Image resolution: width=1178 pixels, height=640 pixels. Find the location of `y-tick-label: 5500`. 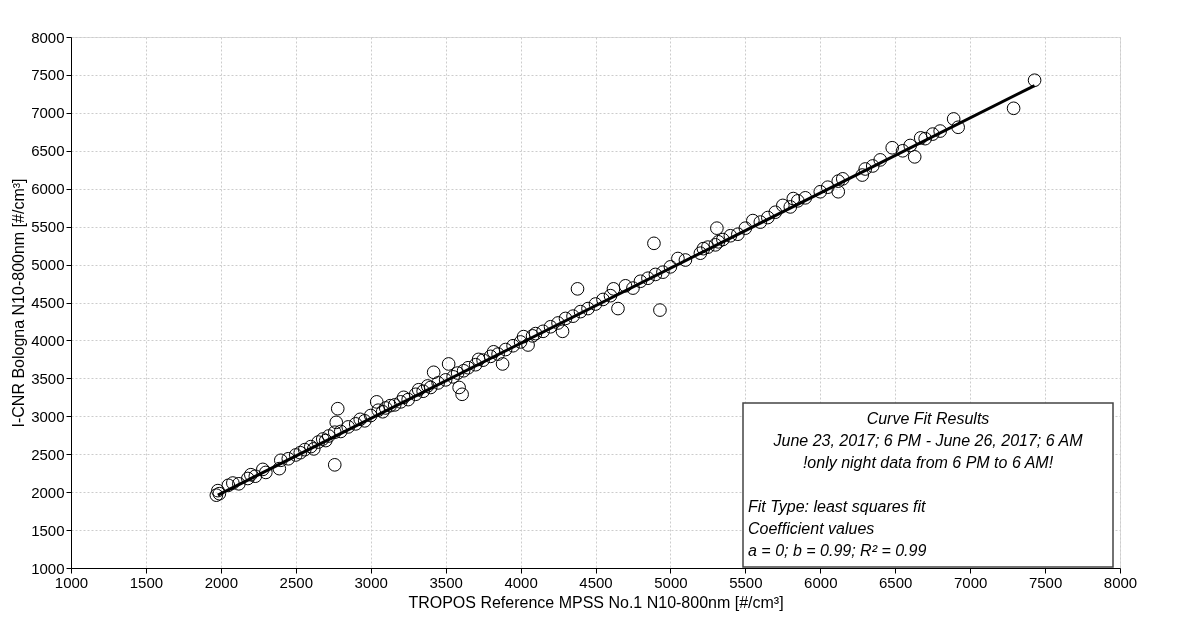

y-tick-label: 5500 is located at coordinates (48, 227).